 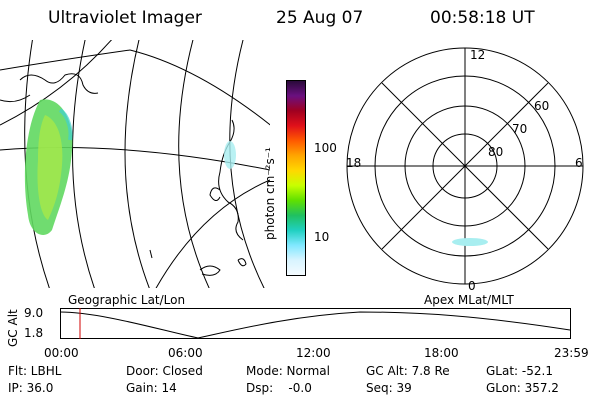 I want to click on orbit-xtick-0600: 06:00, so click(x=185, y=353).